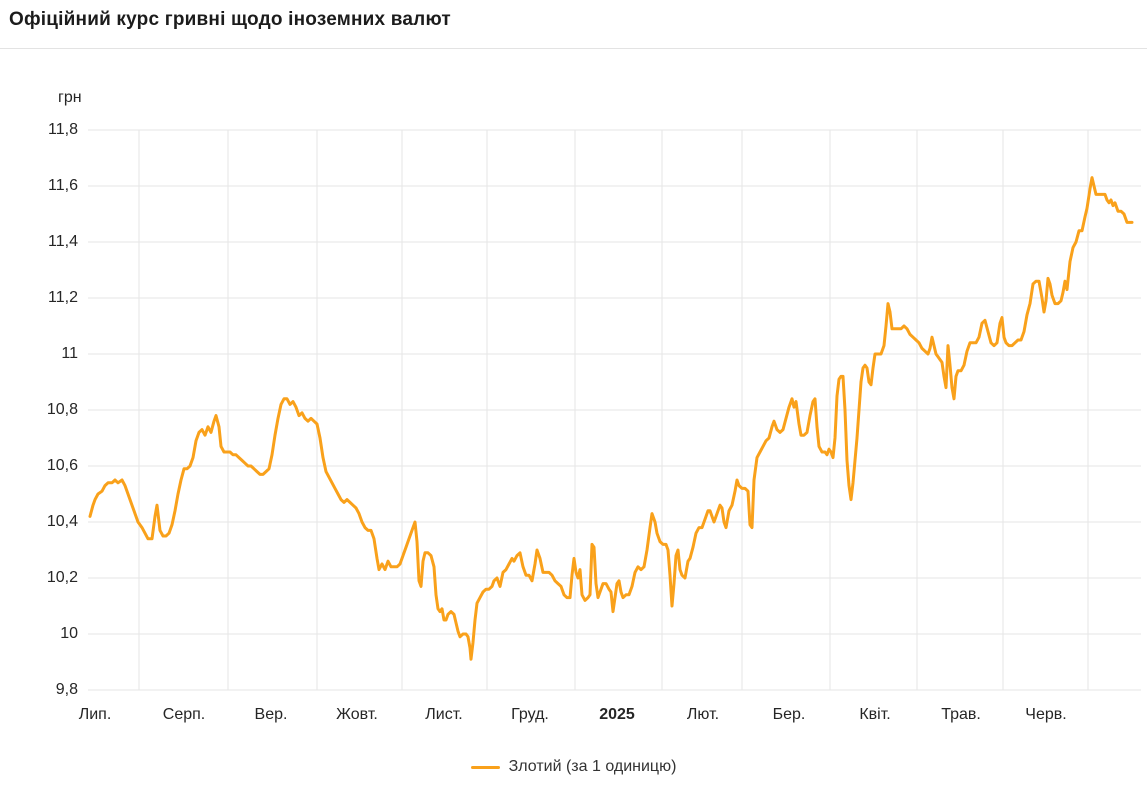  Describe the element at coordinates (66, 689) in the screenshot. I see `y-axis-label: 9,8` at that location.